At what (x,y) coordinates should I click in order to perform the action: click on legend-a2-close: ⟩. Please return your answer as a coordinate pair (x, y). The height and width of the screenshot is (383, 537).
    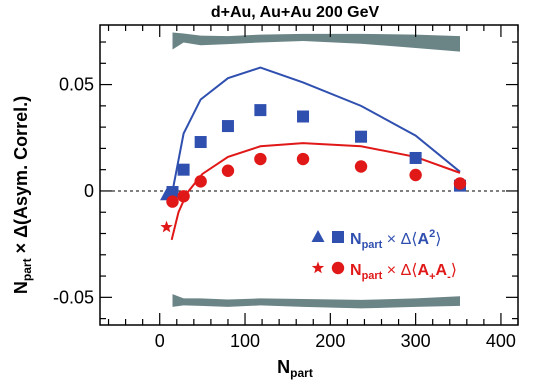
    Looking at the image, I should click on (438, 239).